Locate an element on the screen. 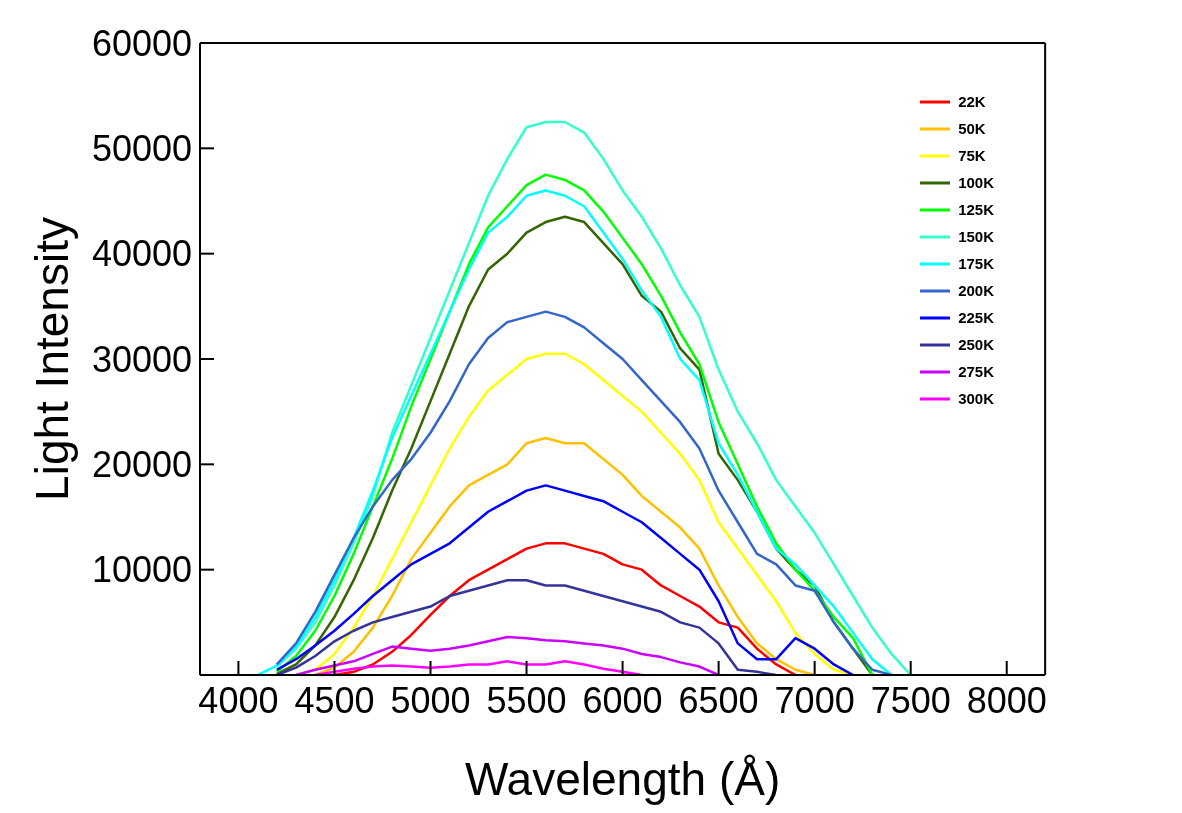 This screenshot has width=1182, height=813. legend-label: 125K is located at coordinates (976, 209).